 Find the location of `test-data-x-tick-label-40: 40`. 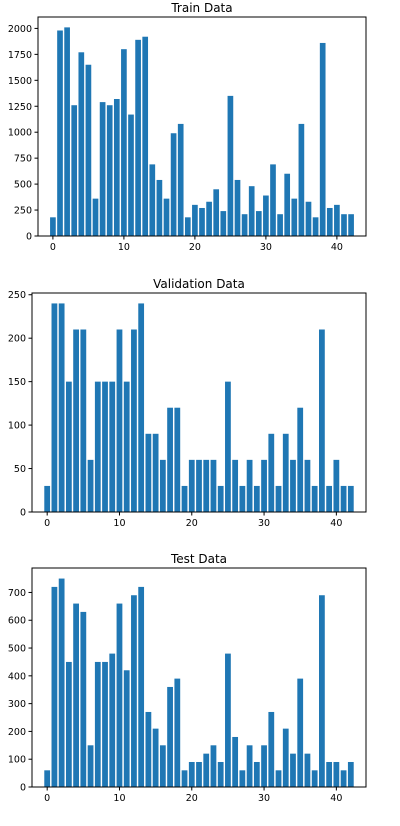

test-data-x-tick-label-40: 40 is located at coordinates (336, 798).